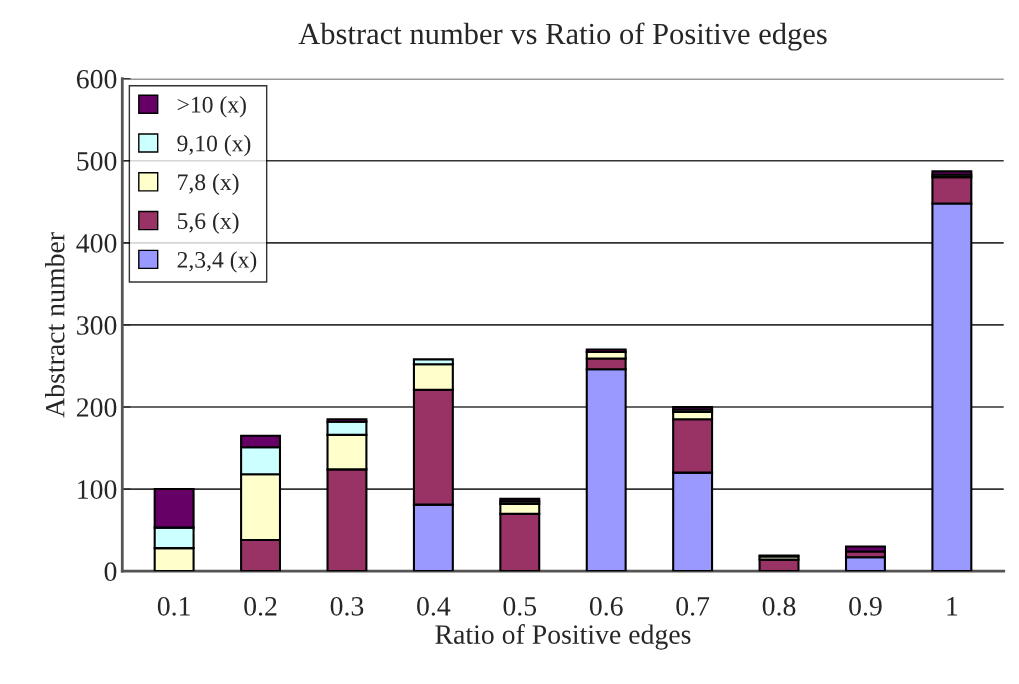 The width and height of the screenshot is (1019, 684). I want to click on legend-label: >10 (x), so click(211, 107).